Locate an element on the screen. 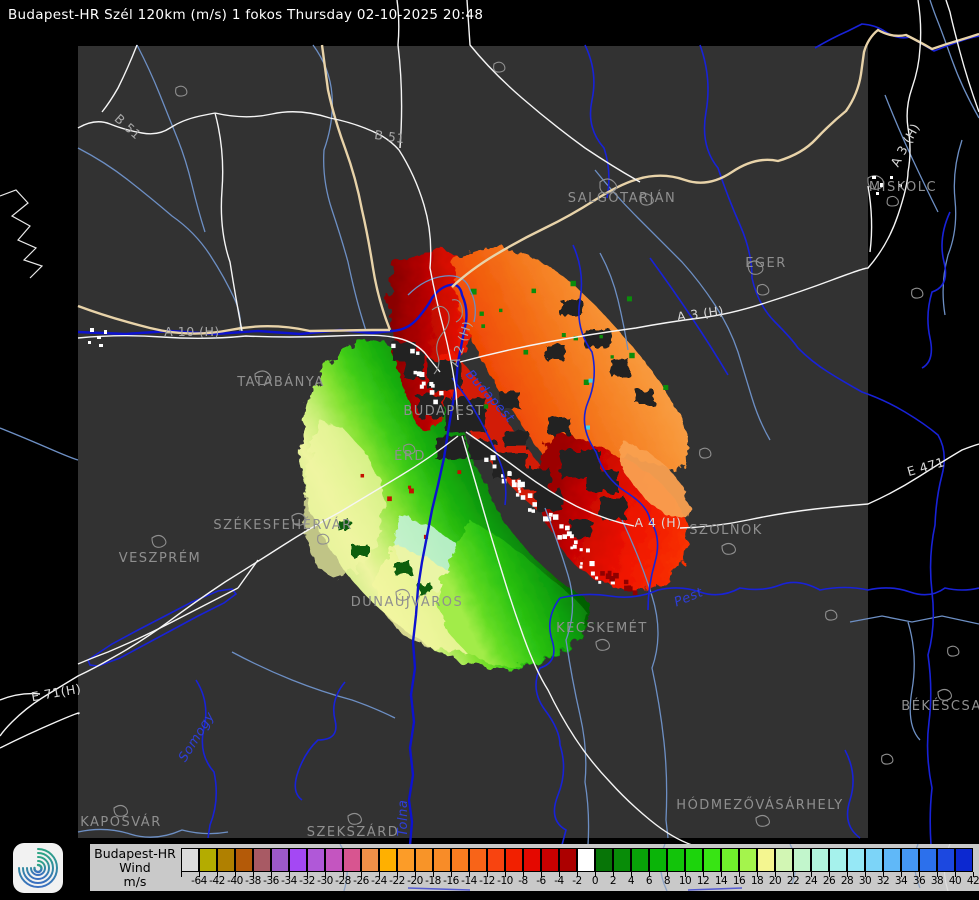  legend-tick-label: -16 is located at coordinates (451, 881).